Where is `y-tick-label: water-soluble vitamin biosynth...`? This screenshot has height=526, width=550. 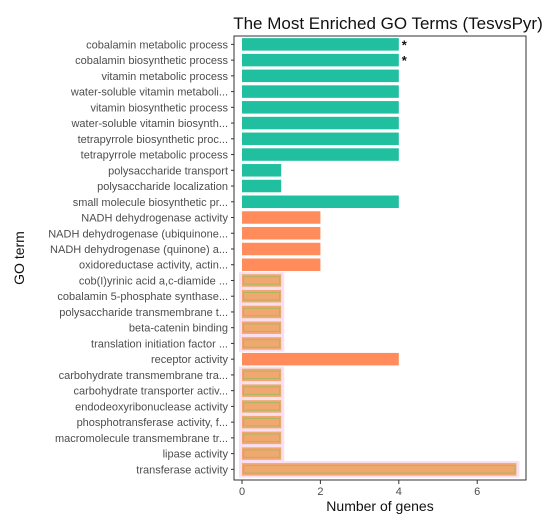
y-tick-label: water-soluble vitamin biosynth... is located at coordinates (149, 124).